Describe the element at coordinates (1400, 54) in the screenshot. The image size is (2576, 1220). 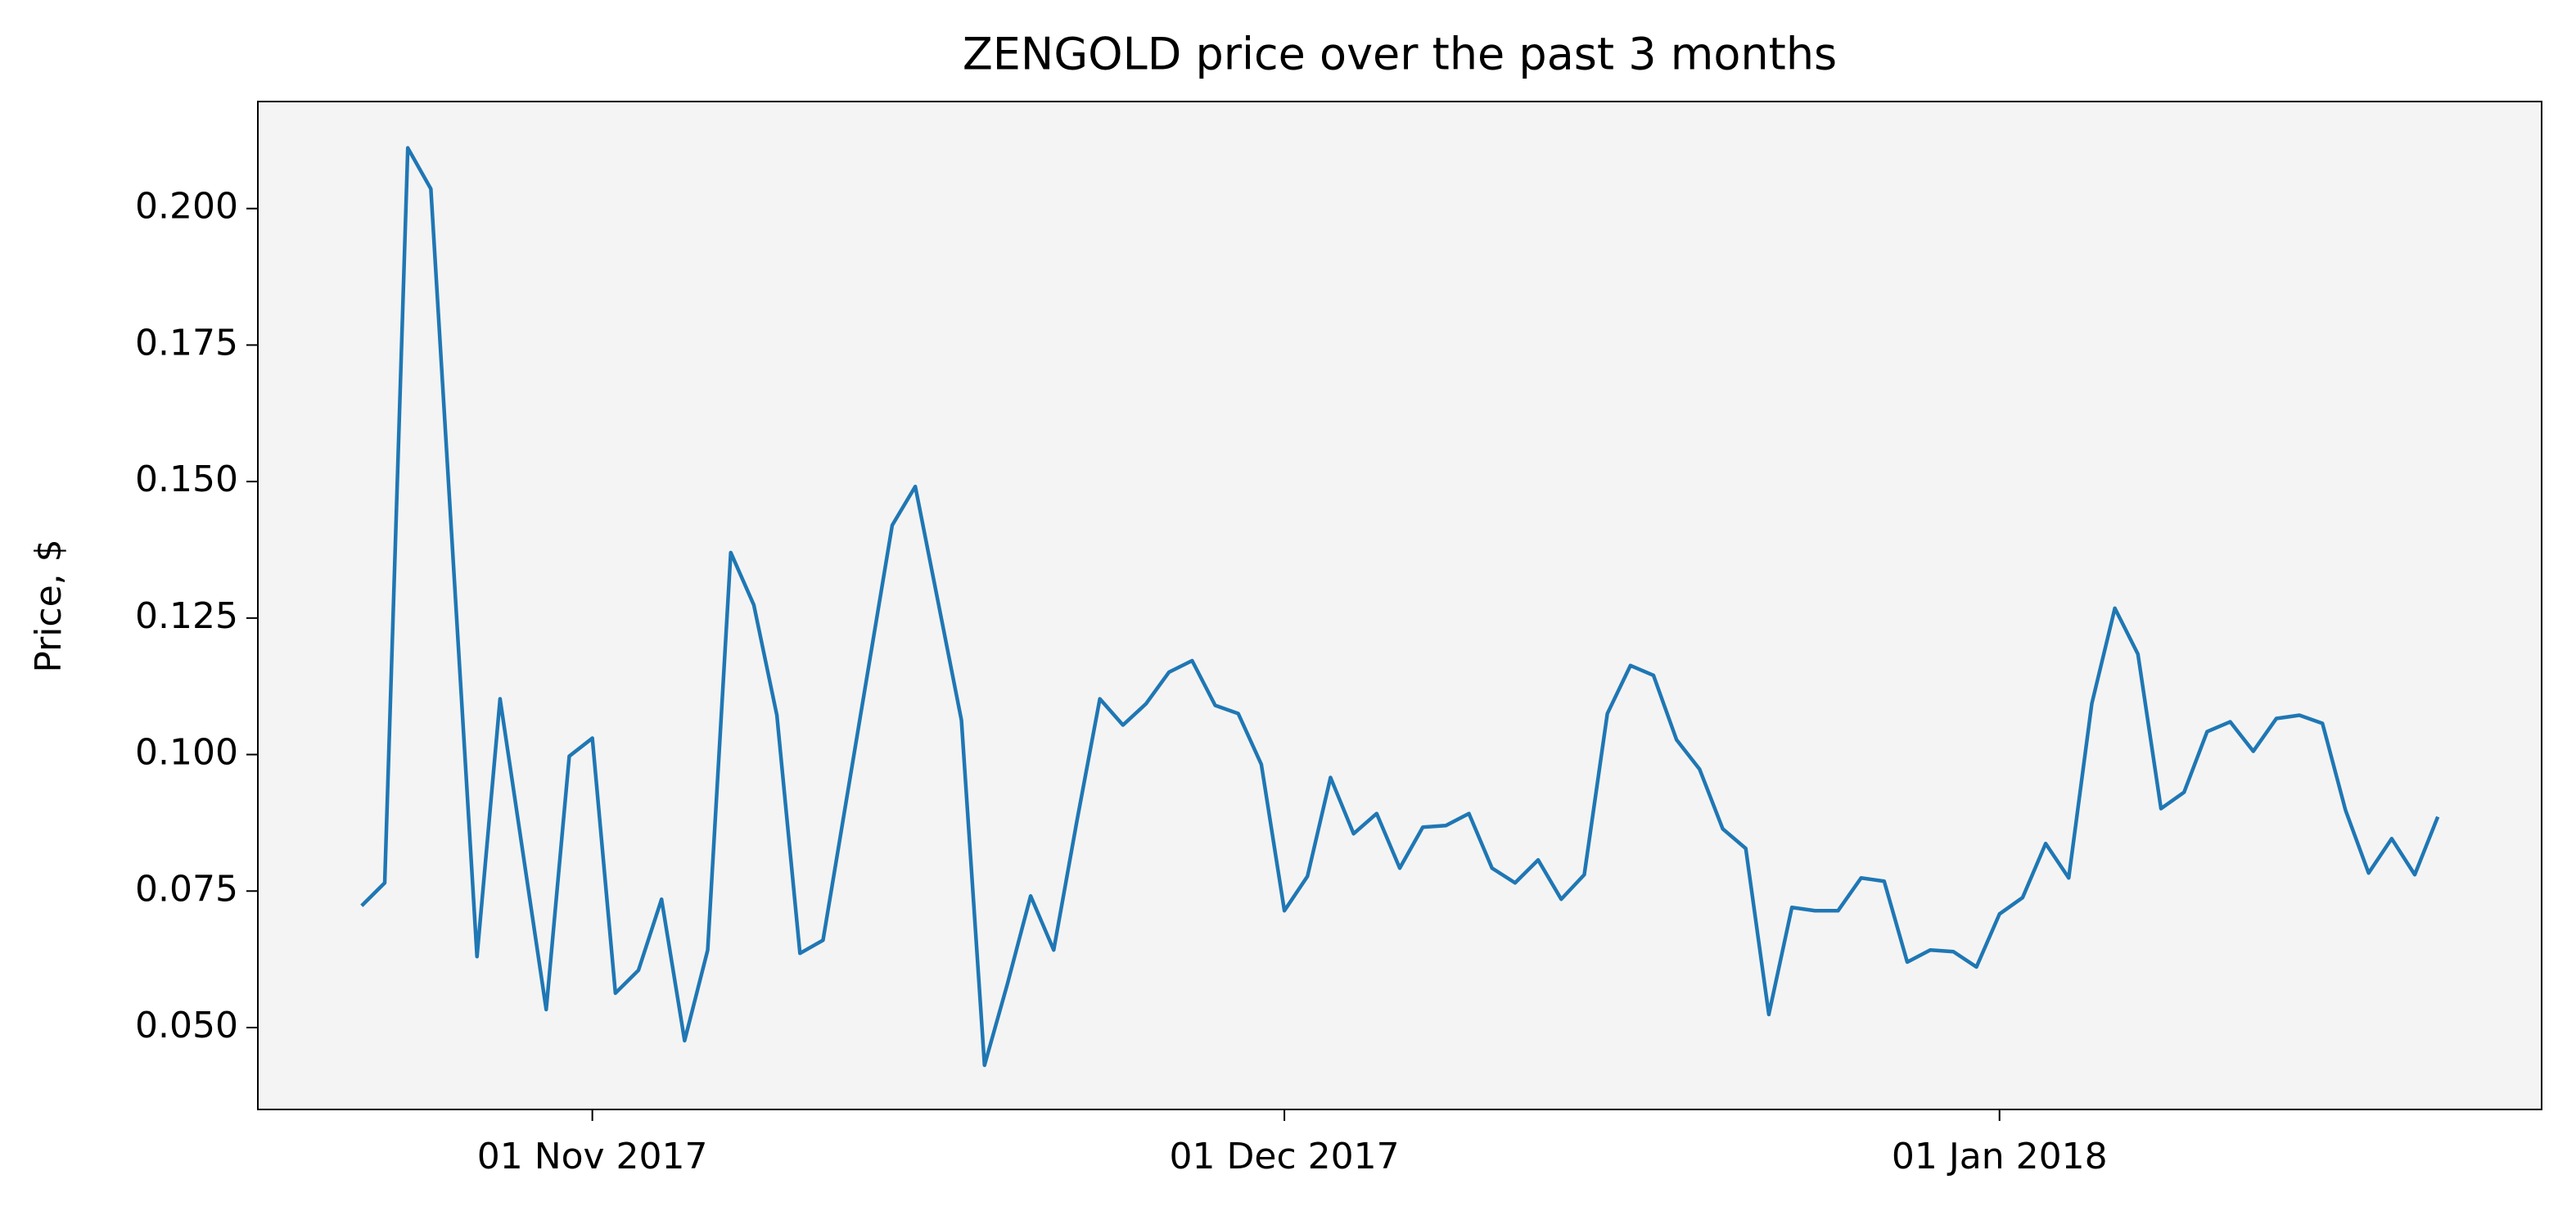
I see `chart-title: ZENGOLD price over the past 3 months` at that location.